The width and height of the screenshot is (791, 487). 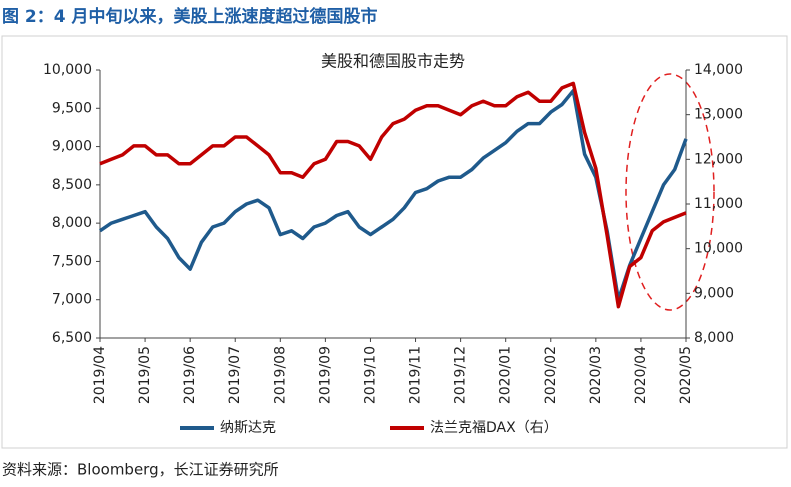 What do you see at coordinates (72, 185) in the screenshot?
I see `y-tick-label: 8,500` at bounding box center [72, 185].